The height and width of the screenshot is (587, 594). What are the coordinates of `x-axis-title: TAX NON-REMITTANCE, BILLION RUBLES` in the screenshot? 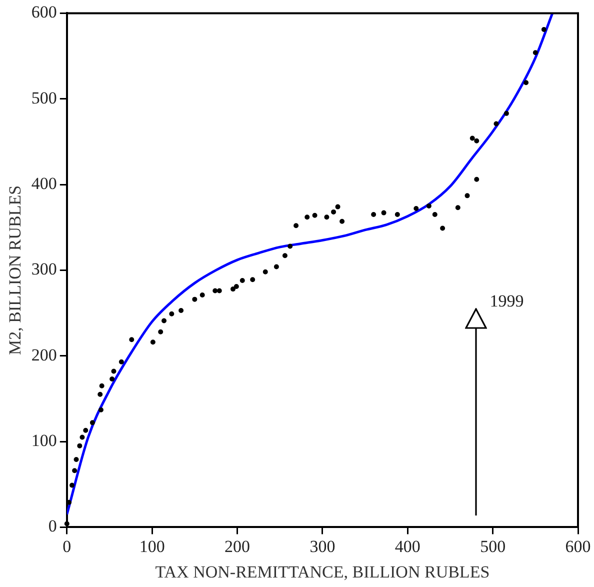 It's located at (322, 572).